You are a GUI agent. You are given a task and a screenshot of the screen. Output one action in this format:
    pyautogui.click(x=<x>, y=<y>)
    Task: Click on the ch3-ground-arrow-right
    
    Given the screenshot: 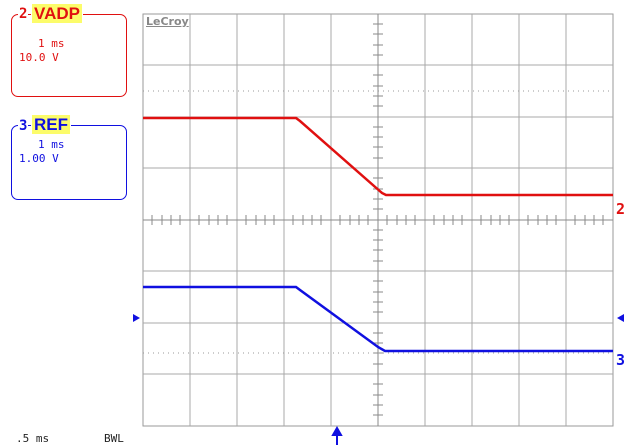 What is the action you would take?
    pyautogui.click(x=620, y=318)
    